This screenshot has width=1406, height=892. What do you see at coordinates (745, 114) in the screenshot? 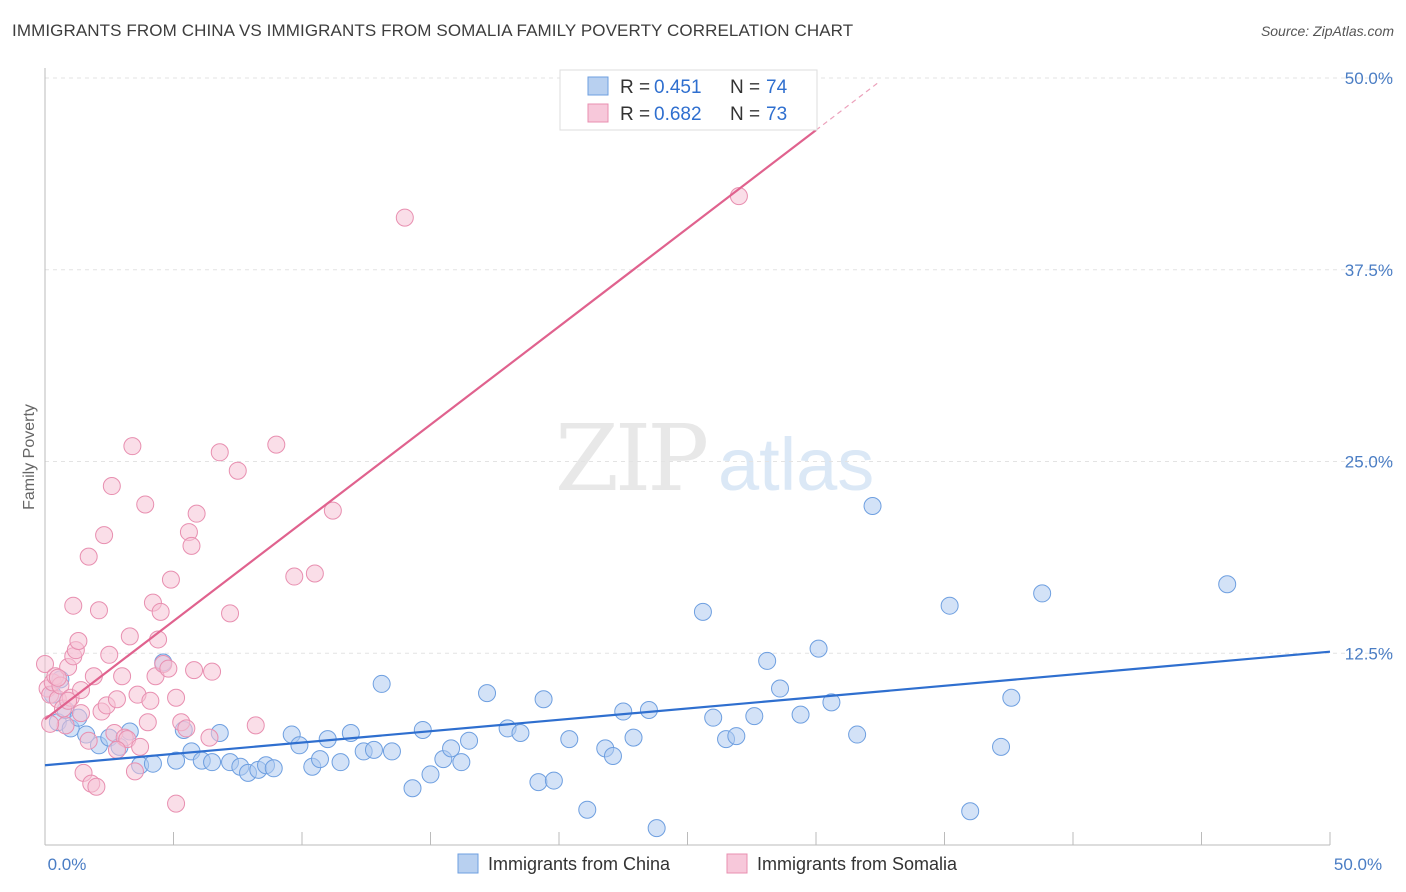
I see `legend-n-label-somalia: N =` at bounding box center [745, 114].